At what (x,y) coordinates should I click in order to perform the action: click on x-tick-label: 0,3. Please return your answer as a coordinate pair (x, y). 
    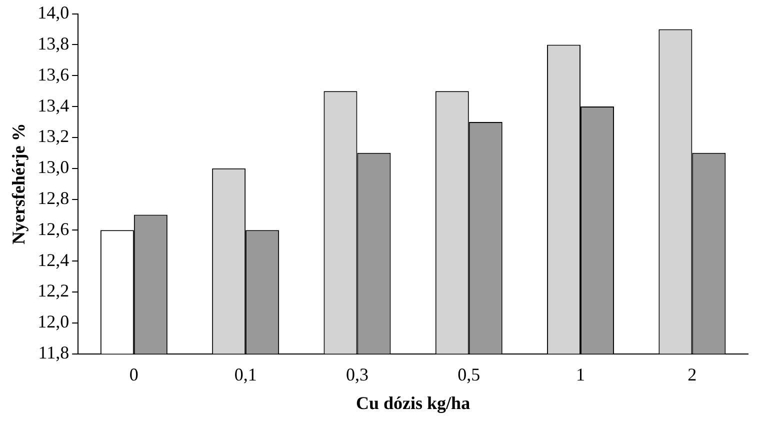
    Looking at the image, I should click on (357, 374).